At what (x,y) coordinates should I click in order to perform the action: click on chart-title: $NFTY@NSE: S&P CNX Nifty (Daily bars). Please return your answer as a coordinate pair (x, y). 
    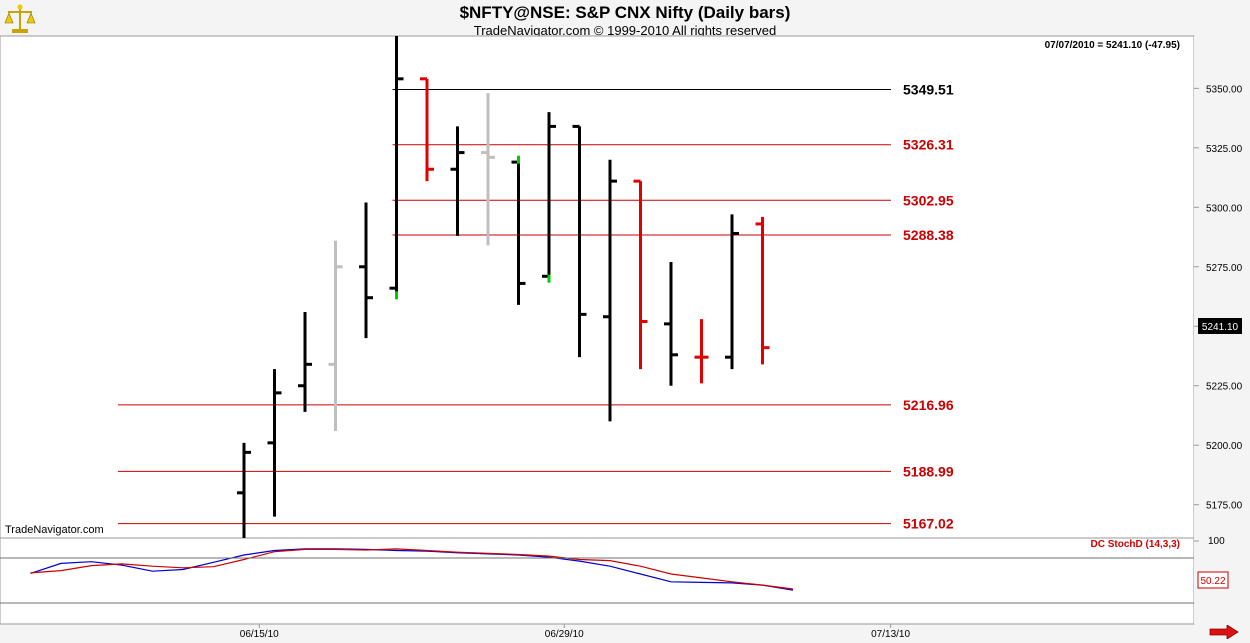
    Looking at the image, I should click on (625, 12).